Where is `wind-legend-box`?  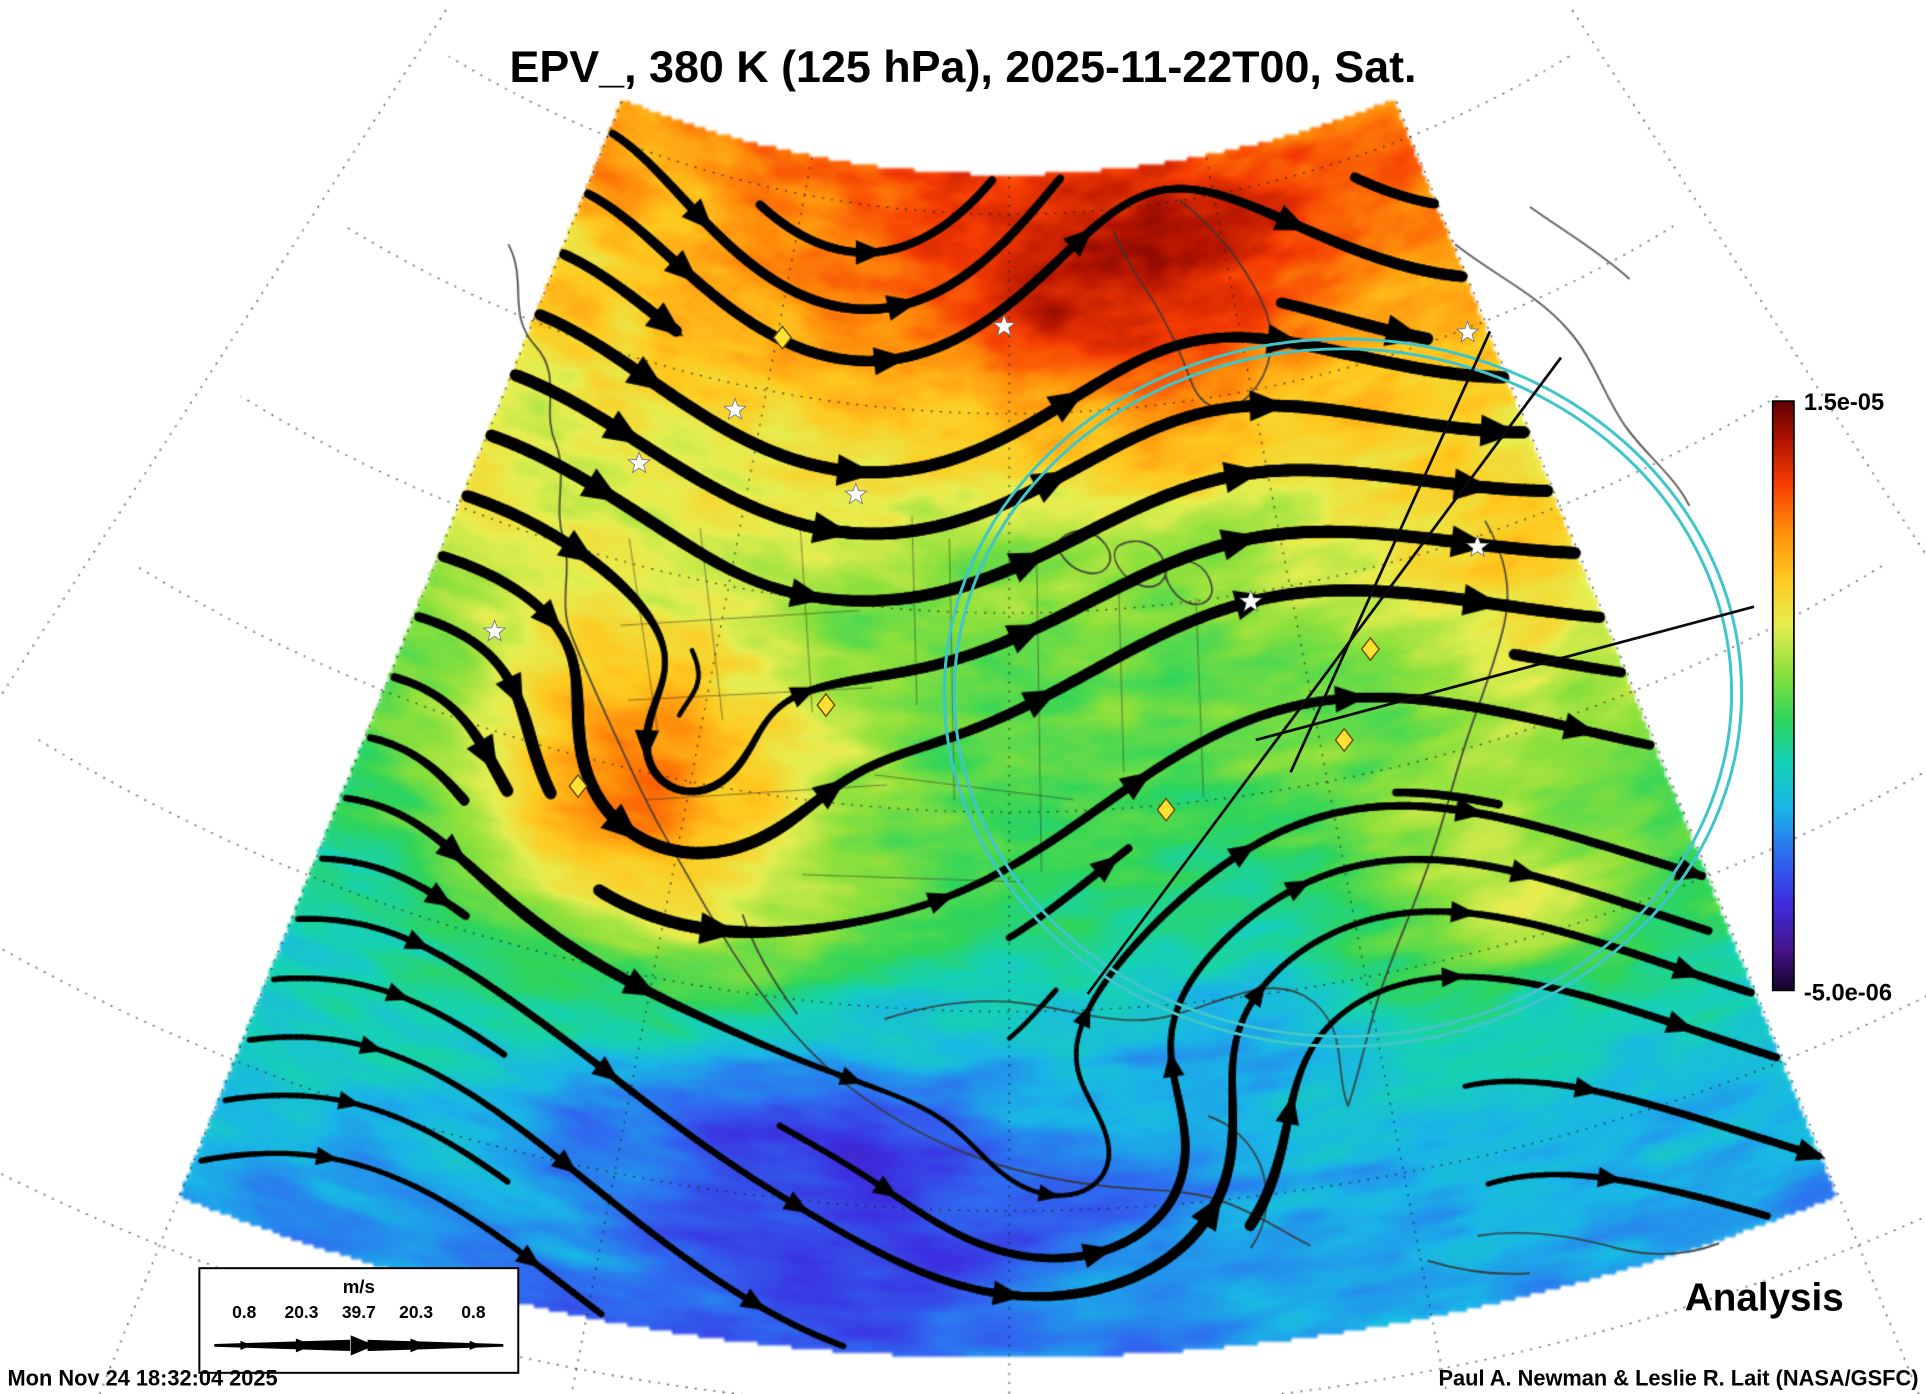 wind-legend-box is located at coordinates (359, 1320).